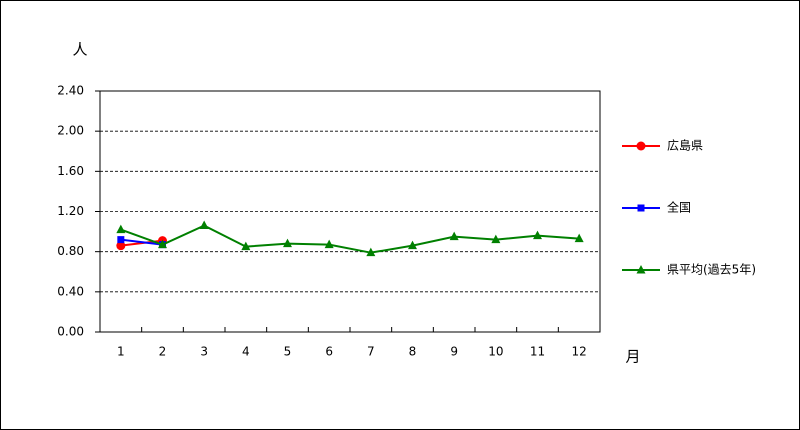 The image size is (800, 430). I want to click on x-tick-label: 7, so click(371, 352).